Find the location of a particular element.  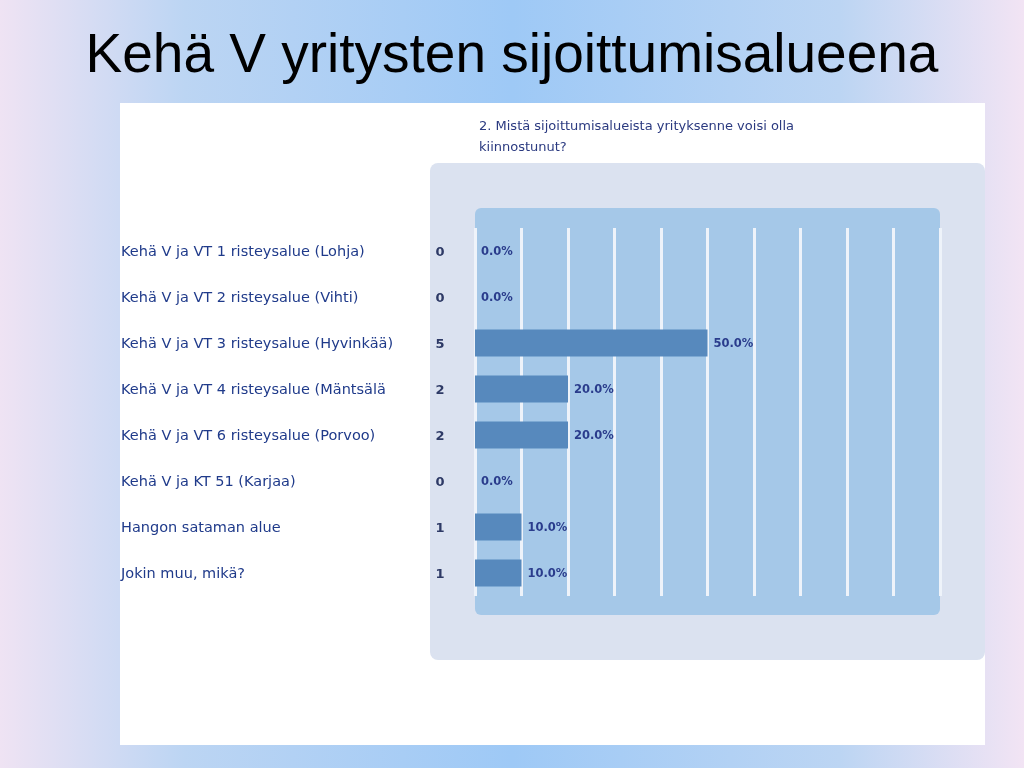

chart-subtitle: 2. Mistä sijoittumisalueista yrityksenne voisi olla kiinnostunut? is located at coordinates (639, 136).